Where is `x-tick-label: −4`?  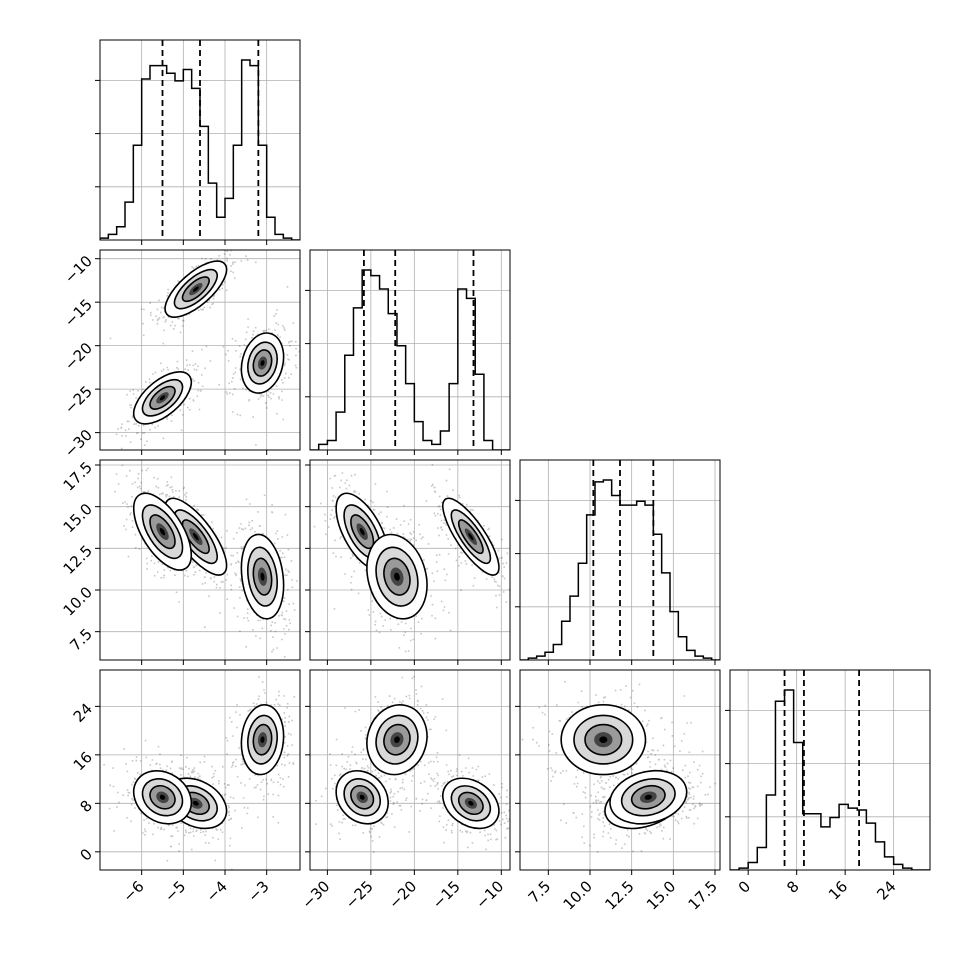
x-tick-label: −4 is located at coordinates (217, 891).